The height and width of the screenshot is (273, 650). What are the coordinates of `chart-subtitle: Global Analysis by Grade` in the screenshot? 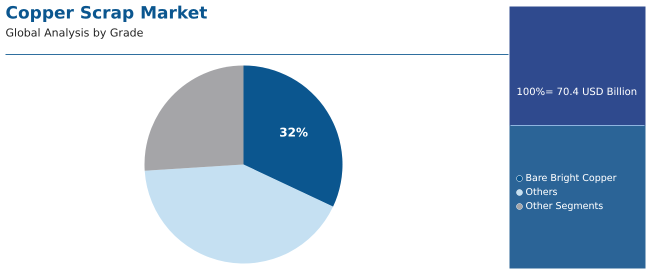 It's located at (75, 33).